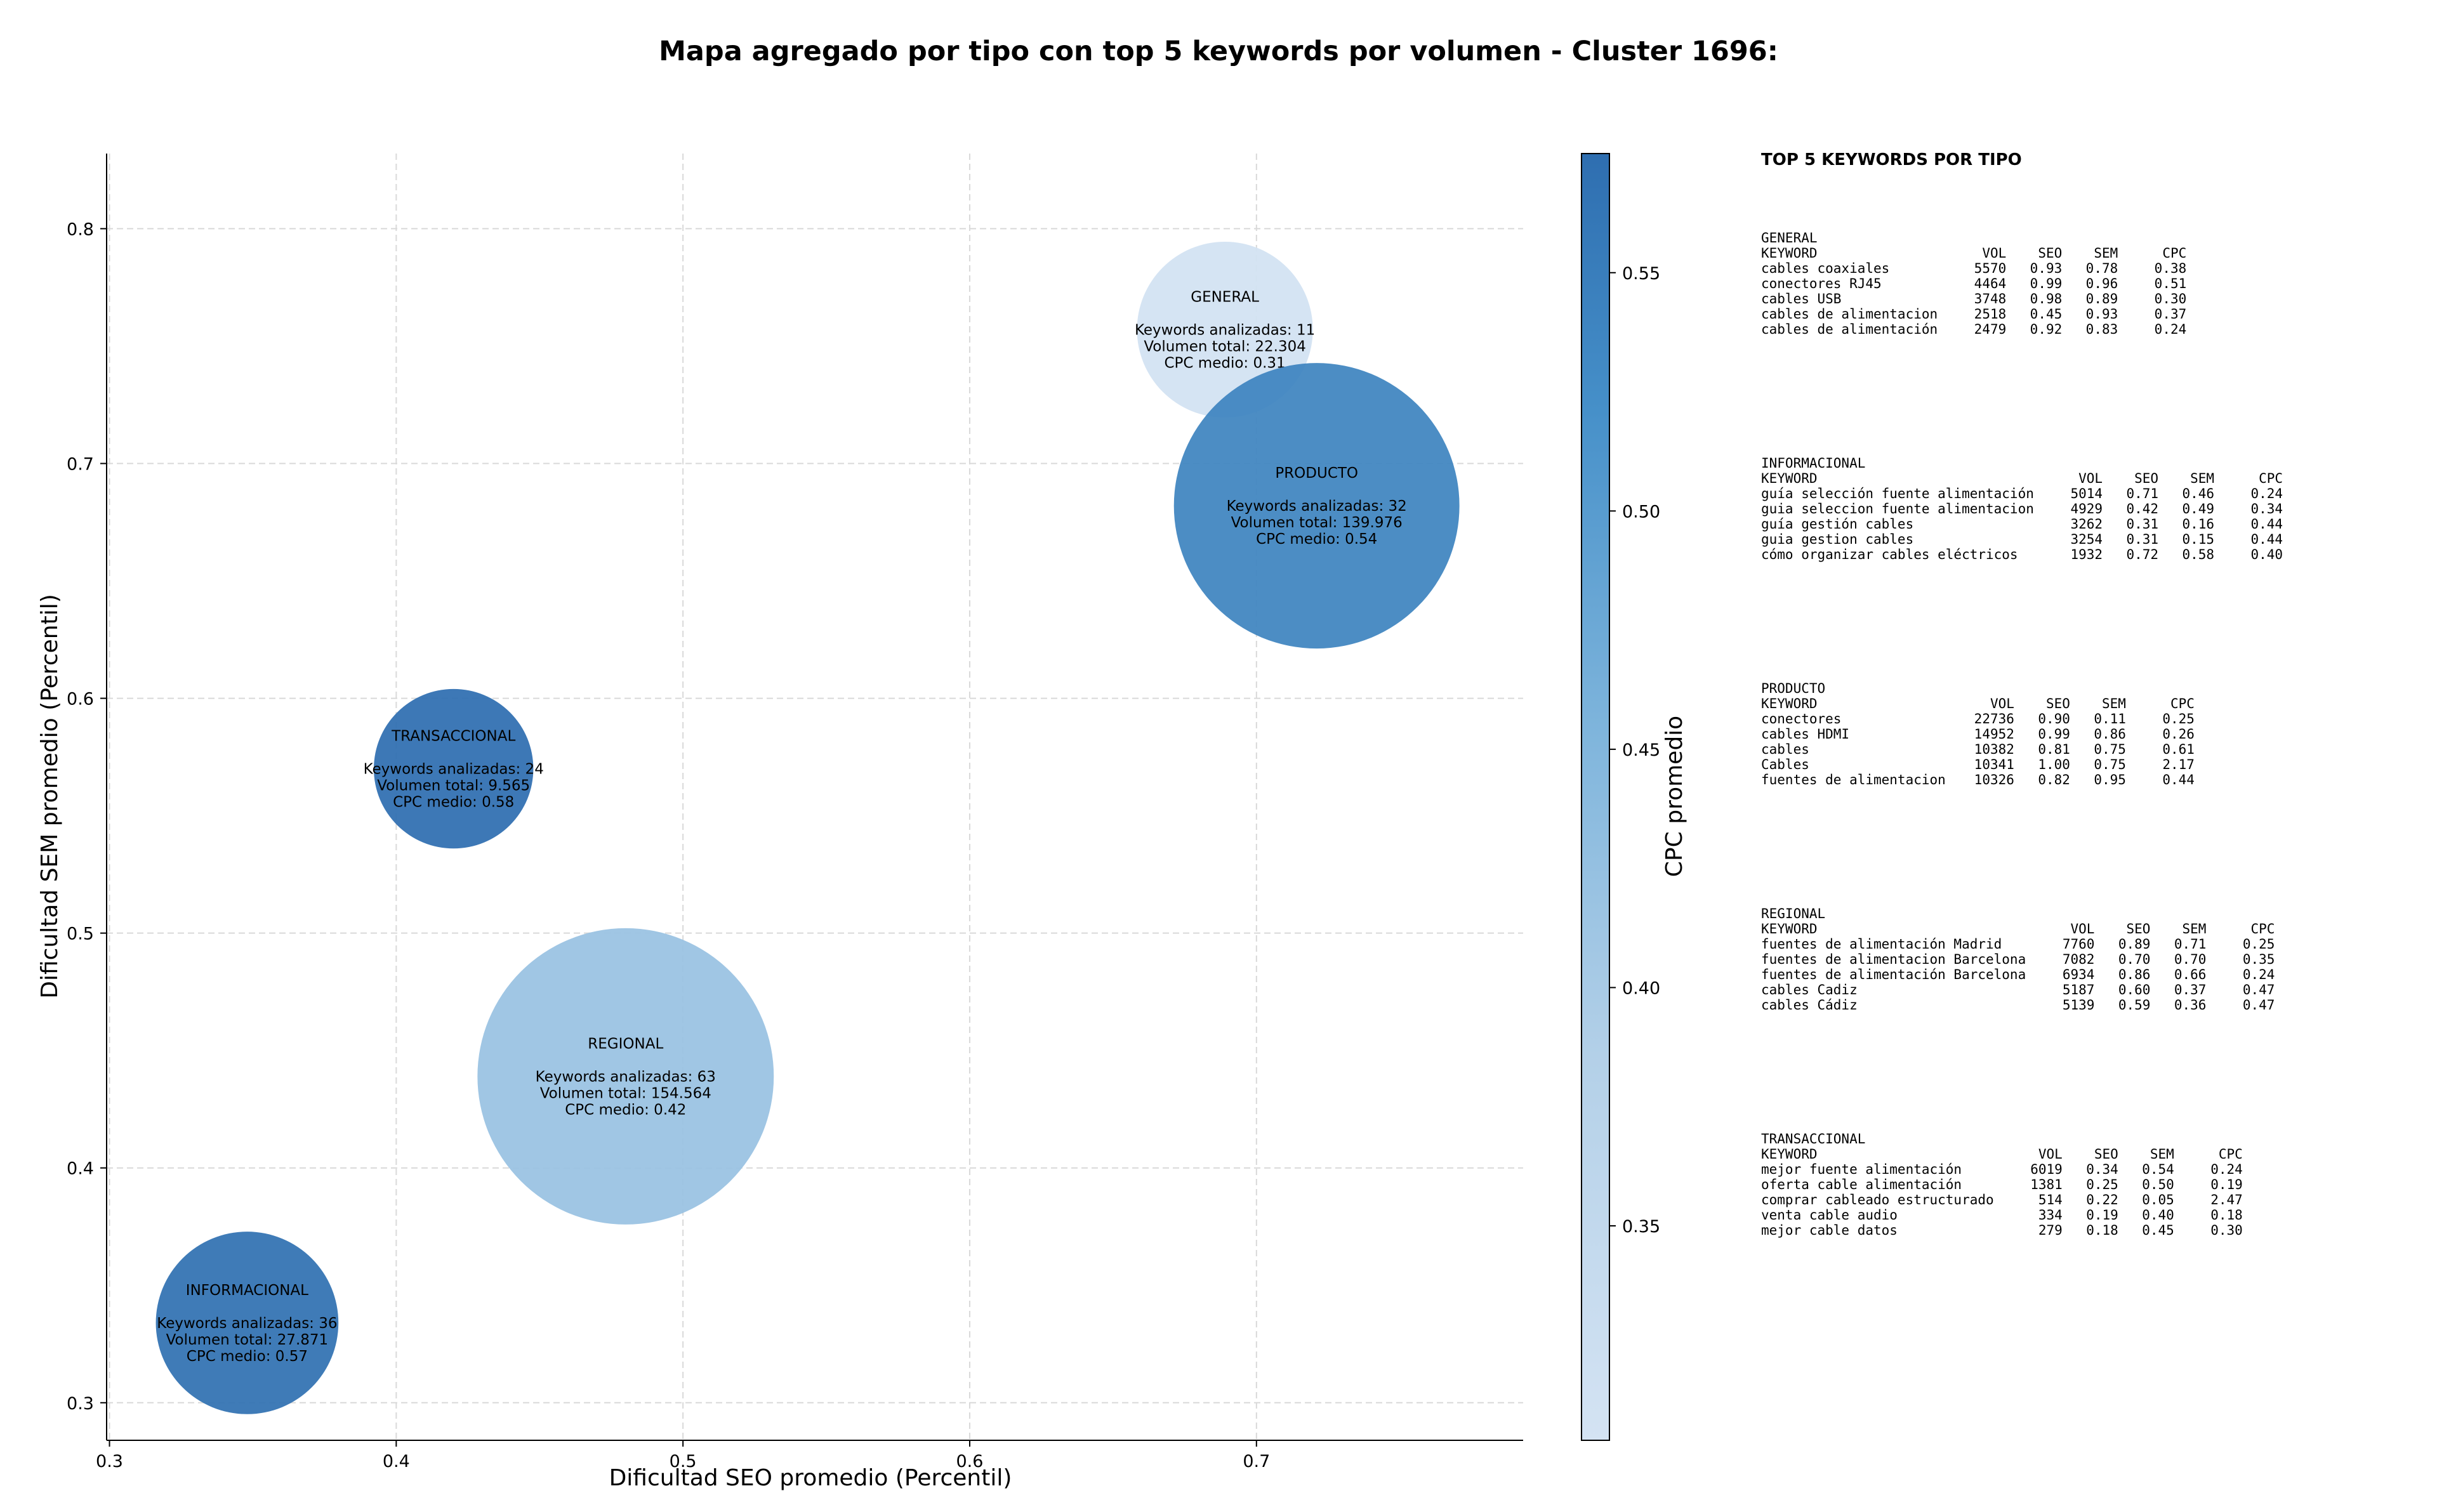 This screenshot has width=2437, height=1512. I want to click on keyword-cell: guía selección fuente alimentación, so click(1897, 494).